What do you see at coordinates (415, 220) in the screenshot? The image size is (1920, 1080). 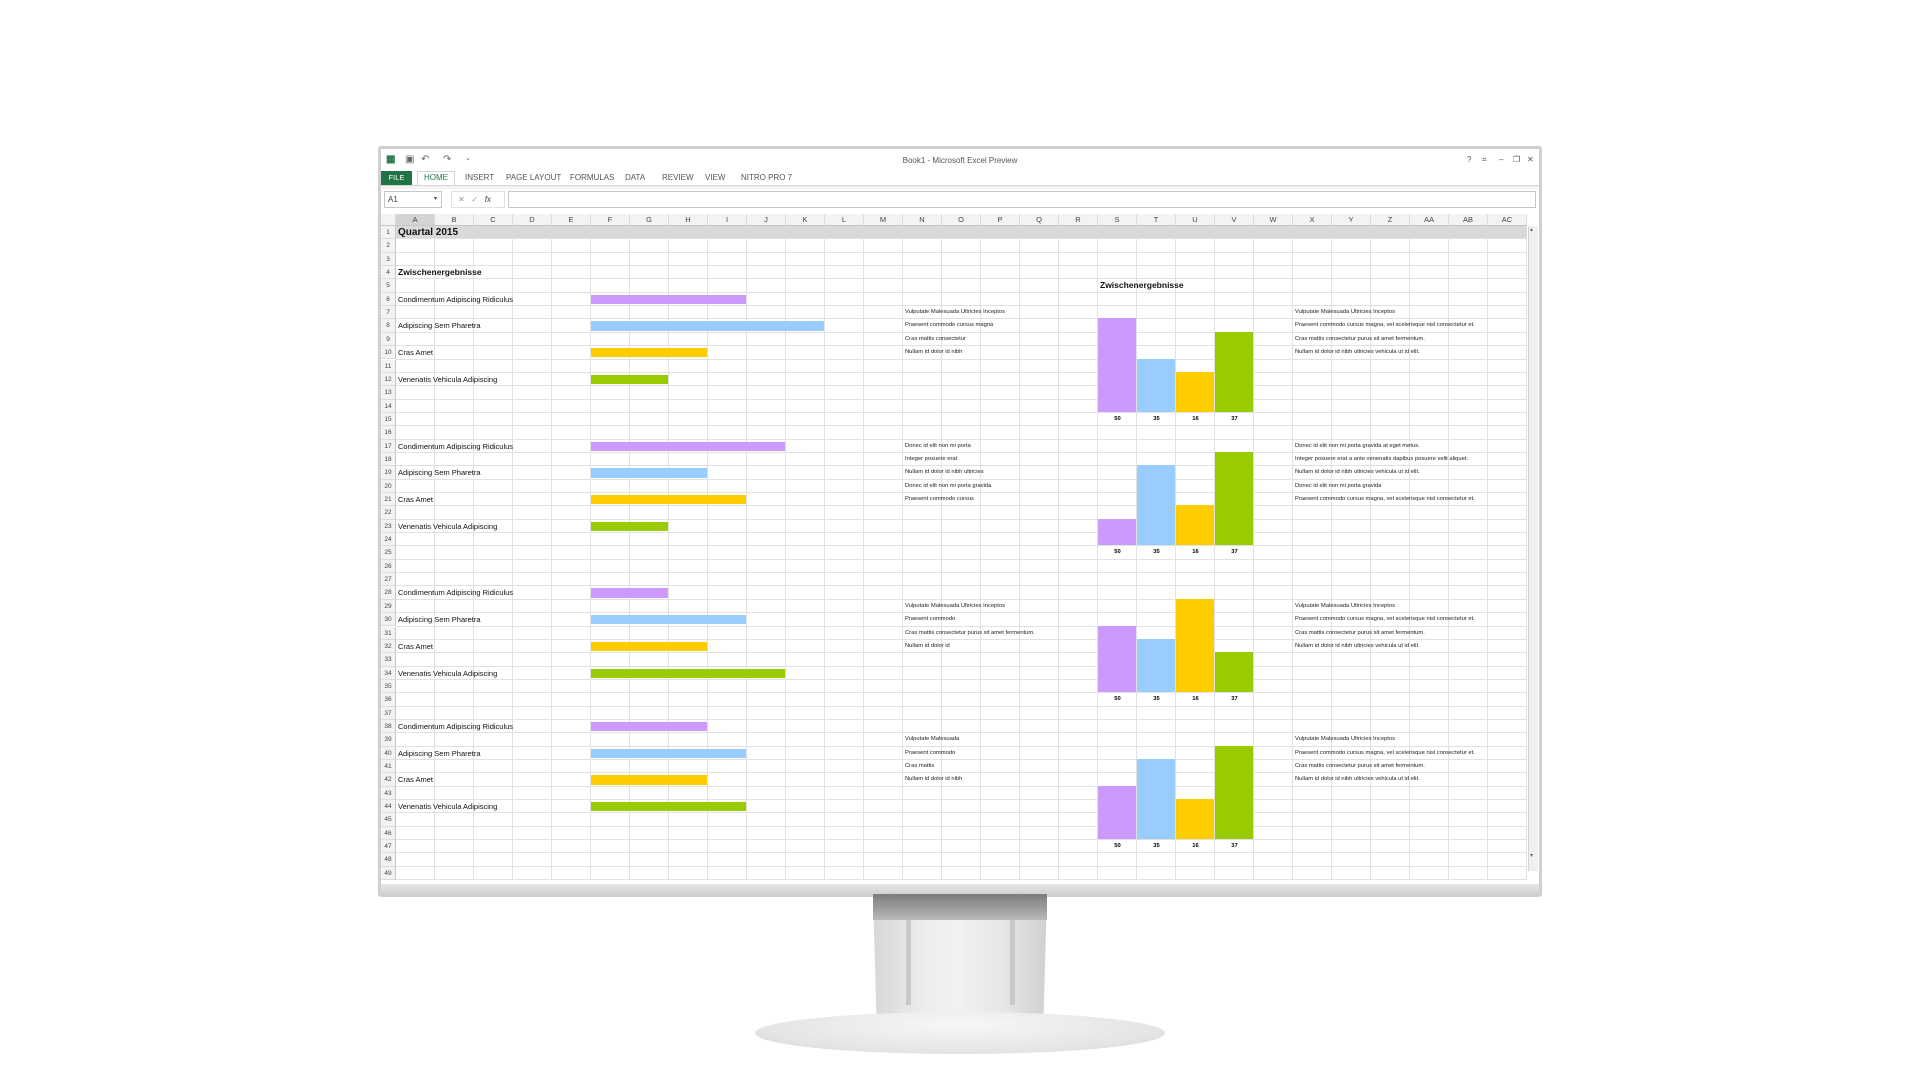 I see `column-header-a: A` at bounding box center [415, 220].